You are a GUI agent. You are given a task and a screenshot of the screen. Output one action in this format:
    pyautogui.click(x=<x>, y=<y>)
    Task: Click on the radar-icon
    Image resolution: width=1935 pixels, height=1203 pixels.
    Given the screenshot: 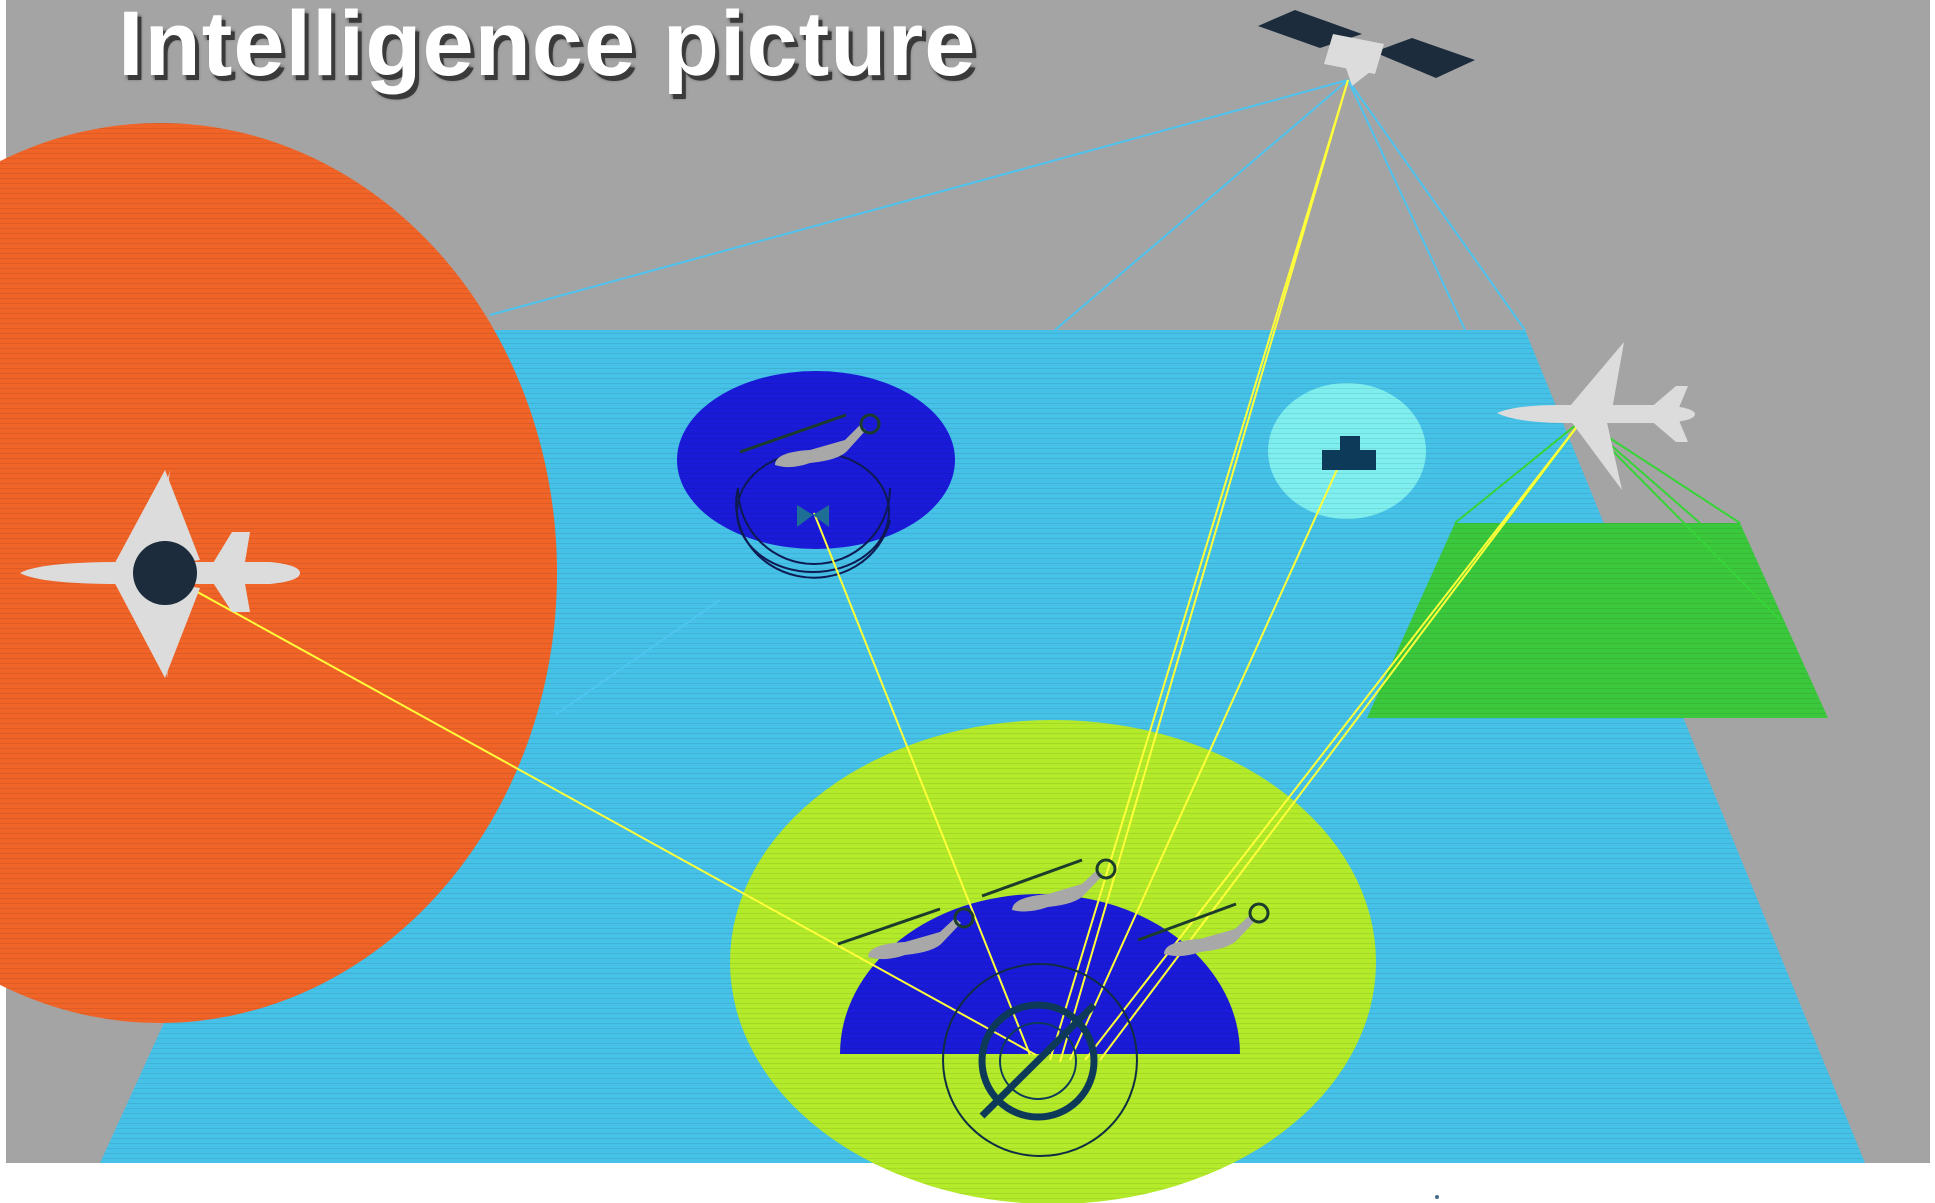 What is the action you would take?
    pyautogui.click(x=1040, y=1060)
    